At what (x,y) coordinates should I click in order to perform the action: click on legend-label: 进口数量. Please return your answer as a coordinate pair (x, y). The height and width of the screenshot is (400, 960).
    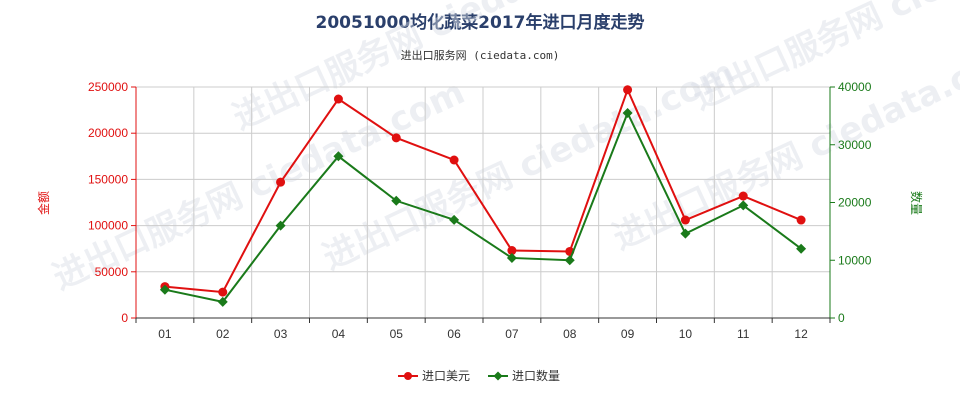
    Looking at the image, I should click on (536, 375).